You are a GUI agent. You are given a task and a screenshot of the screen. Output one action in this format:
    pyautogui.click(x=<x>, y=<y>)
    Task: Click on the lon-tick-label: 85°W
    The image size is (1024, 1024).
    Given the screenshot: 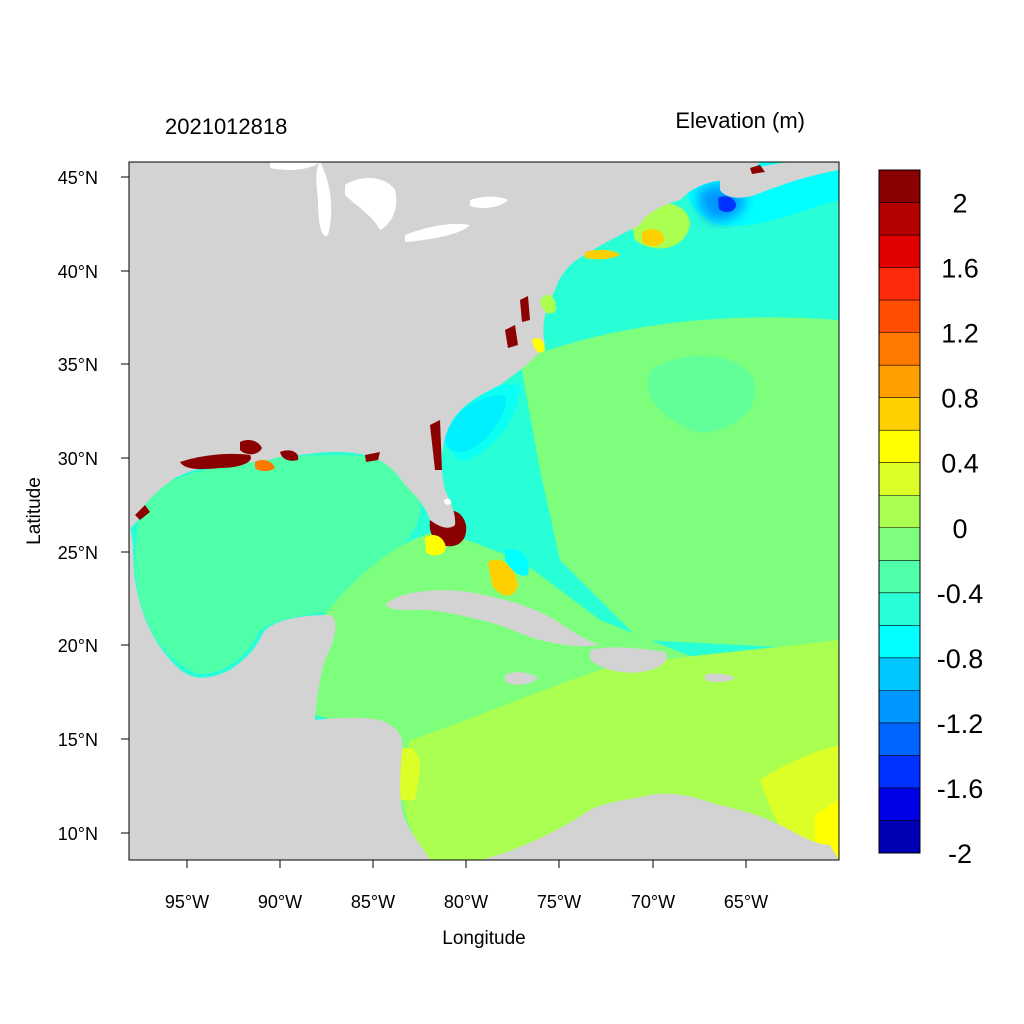 What is the action you would take?
    pyautogui.click(x=373, y=902)
    